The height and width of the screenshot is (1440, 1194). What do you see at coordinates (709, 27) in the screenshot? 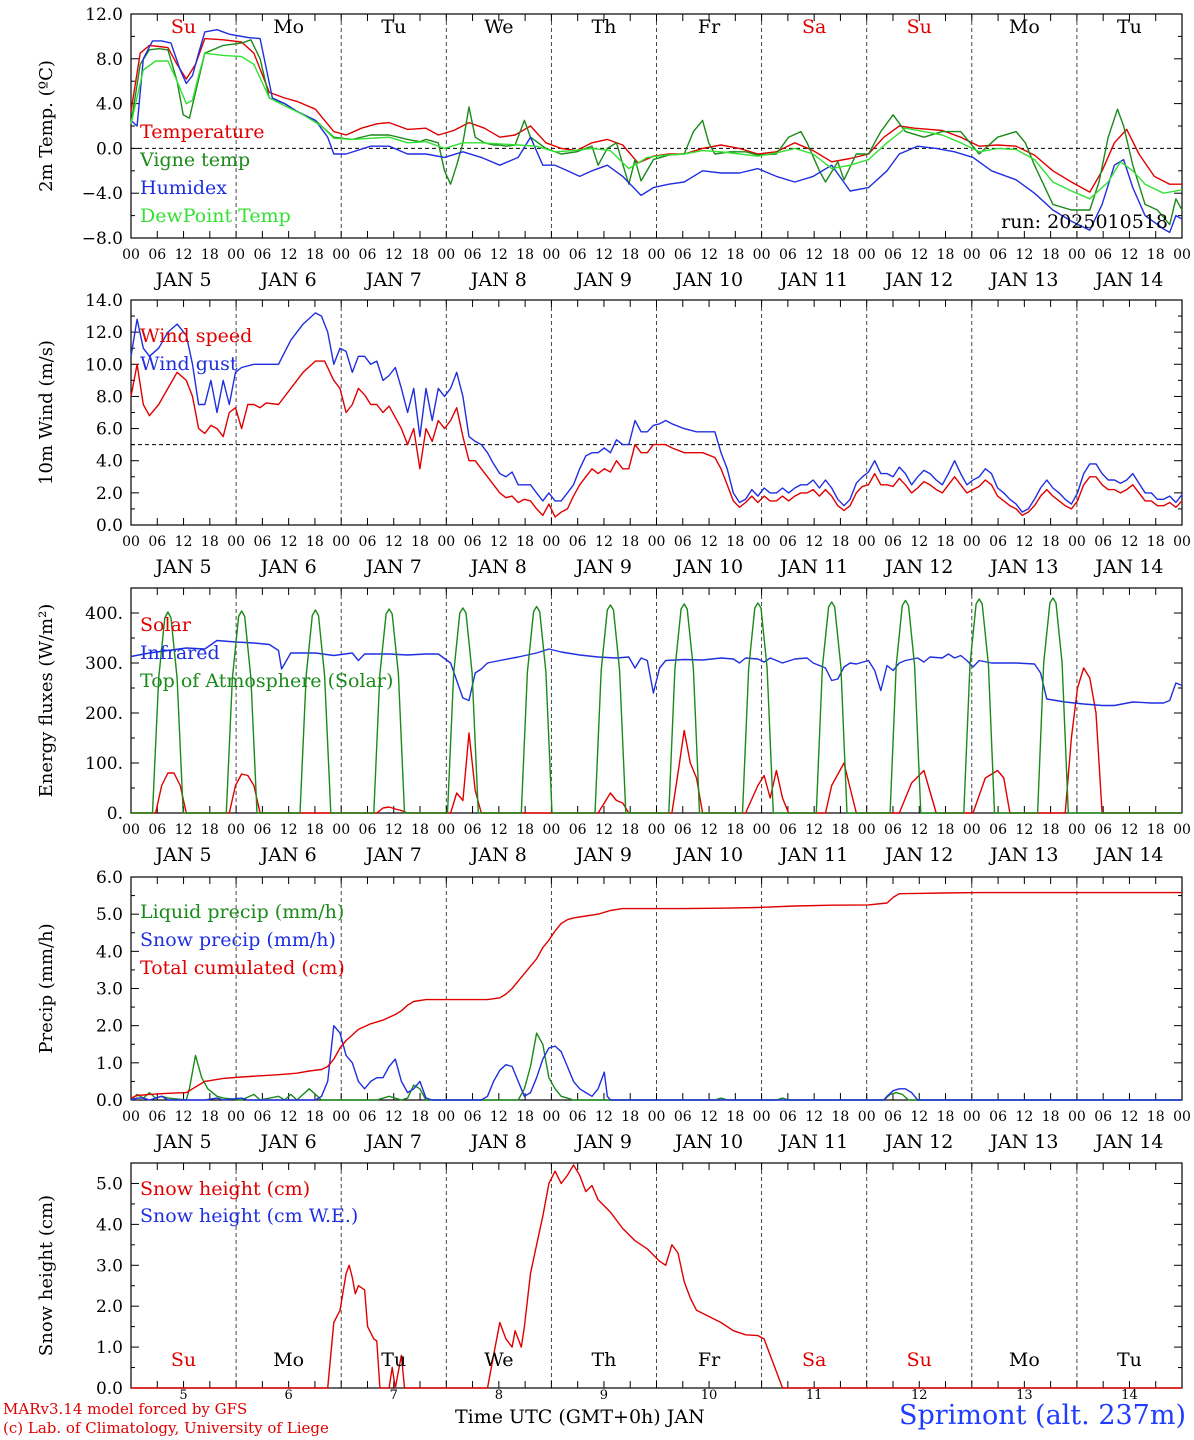
I see `weekday-label-top: Fr` at bounding box center [709, 27].